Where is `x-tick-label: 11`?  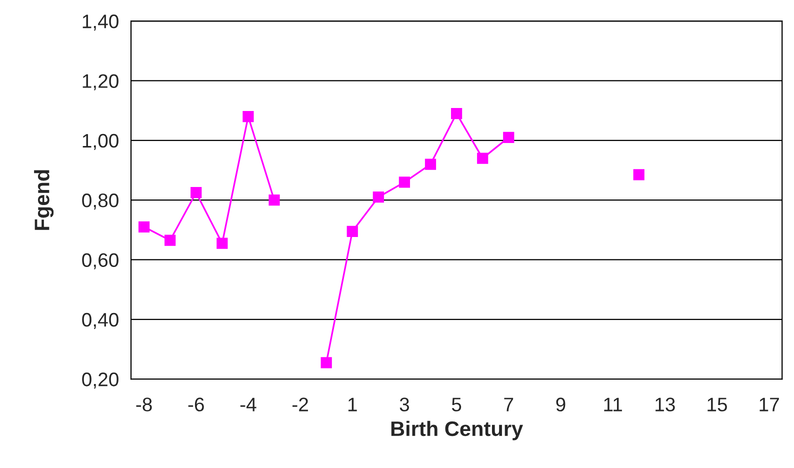
x-tick-label: 11 is located at coordinates (613, 405).